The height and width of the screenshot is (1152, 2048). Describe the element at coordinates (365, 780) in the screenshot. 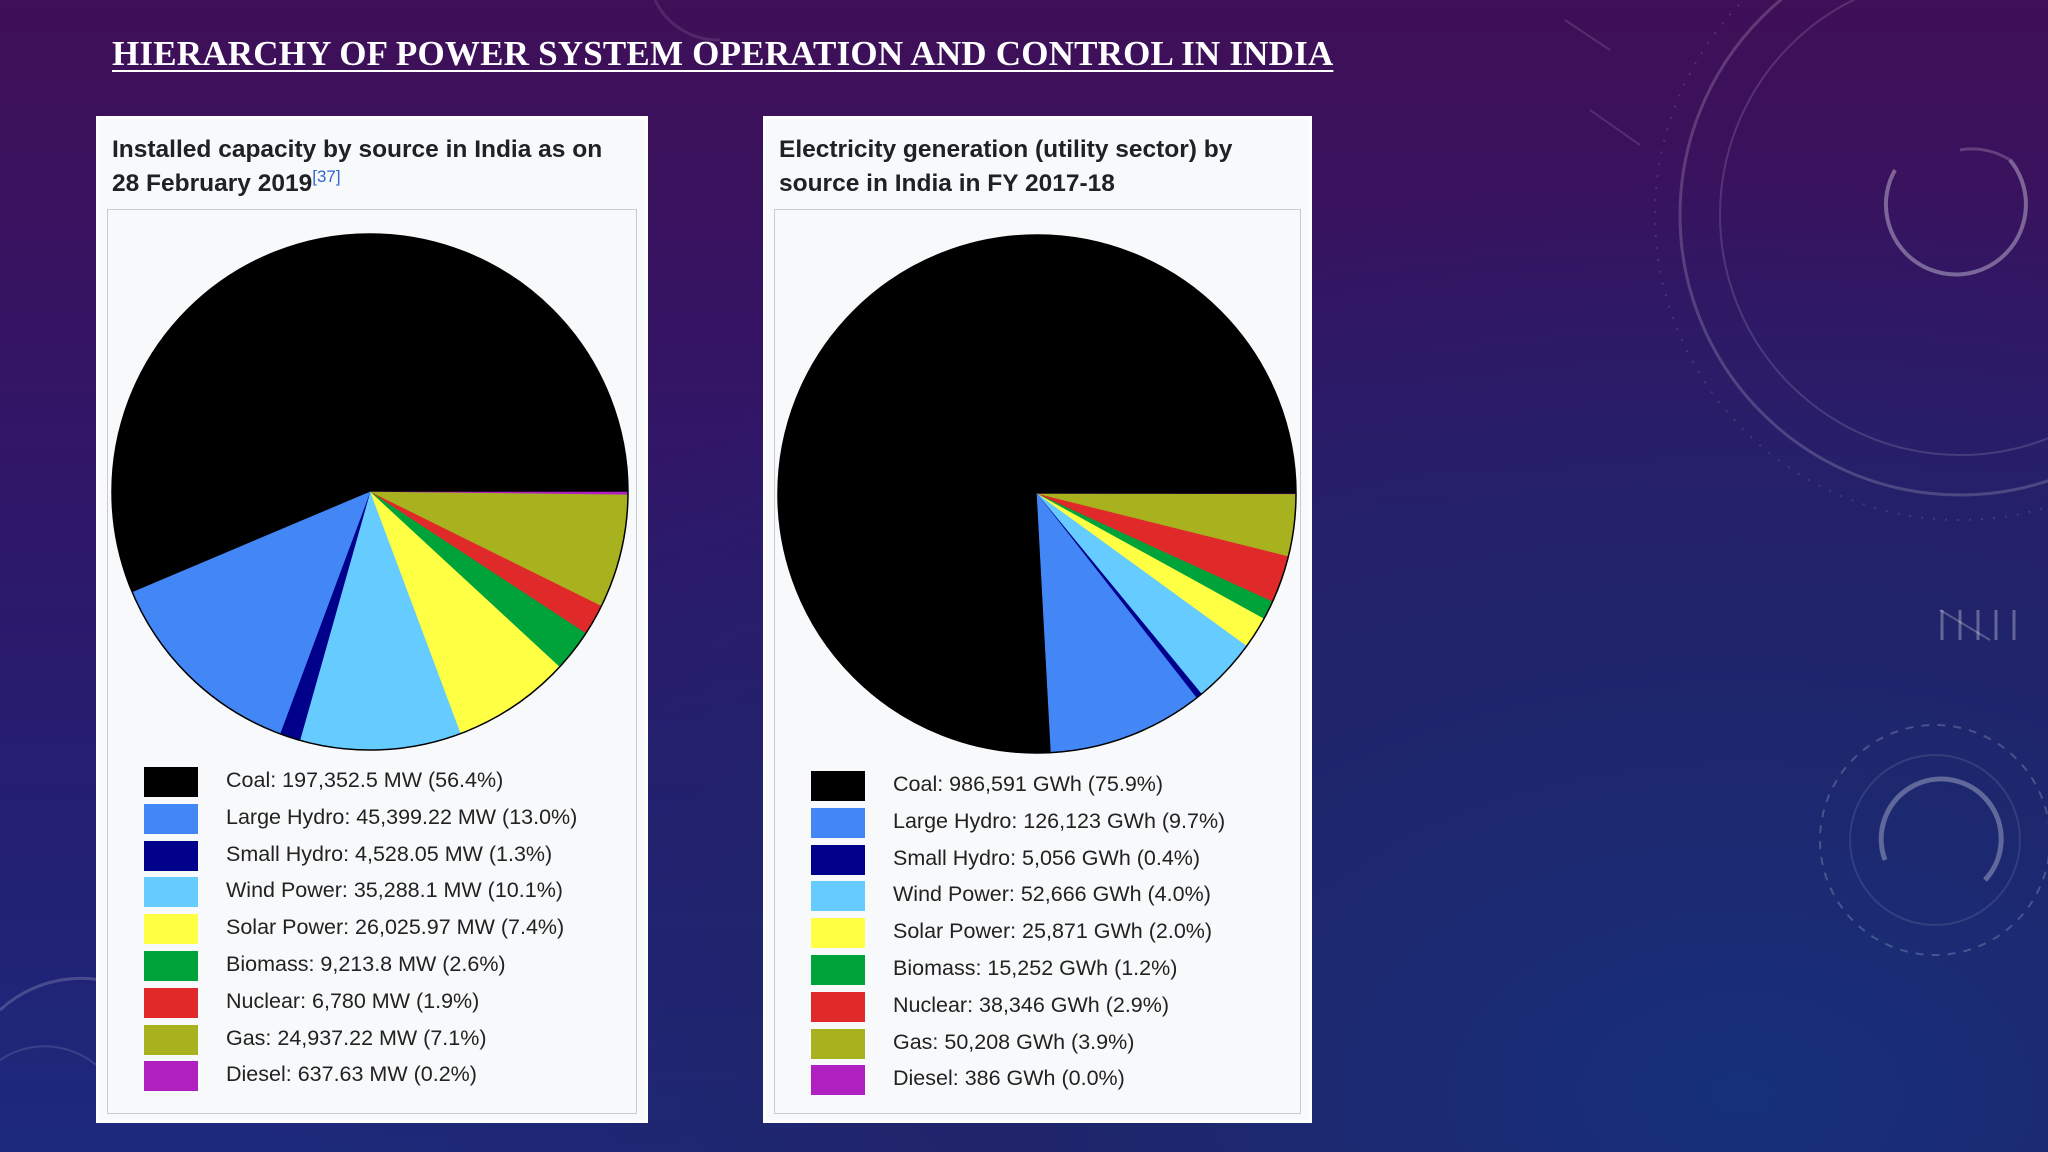

I see `legend-label: Coal: 197,352.5 MW (56.4%)` at that location.